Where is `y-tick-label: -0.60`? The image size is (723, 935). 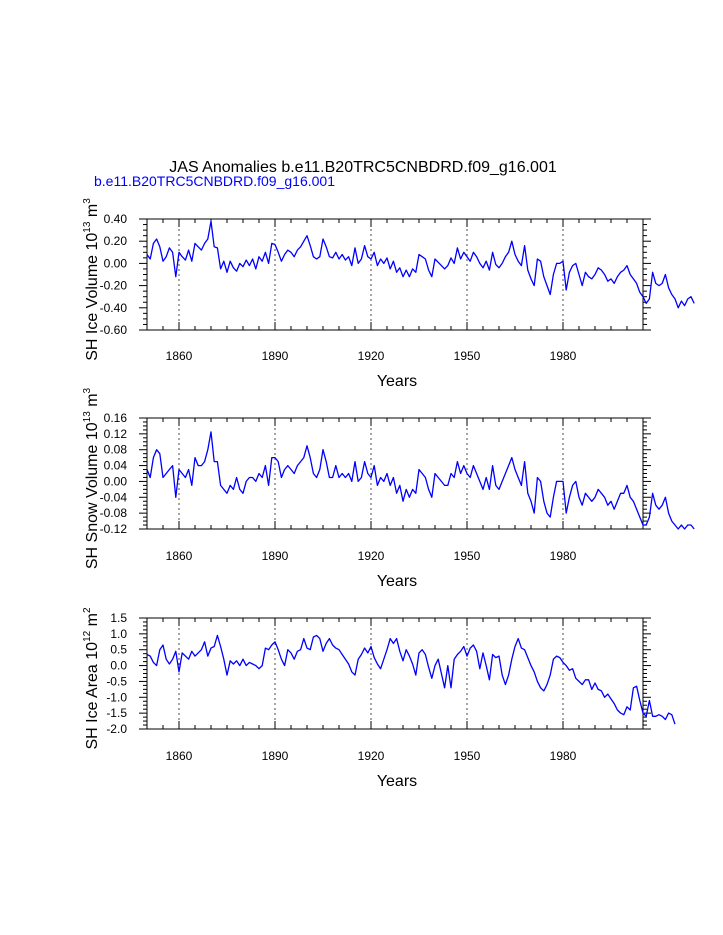
y-tick-label: -0.60 is located at coordinates (114, 330).